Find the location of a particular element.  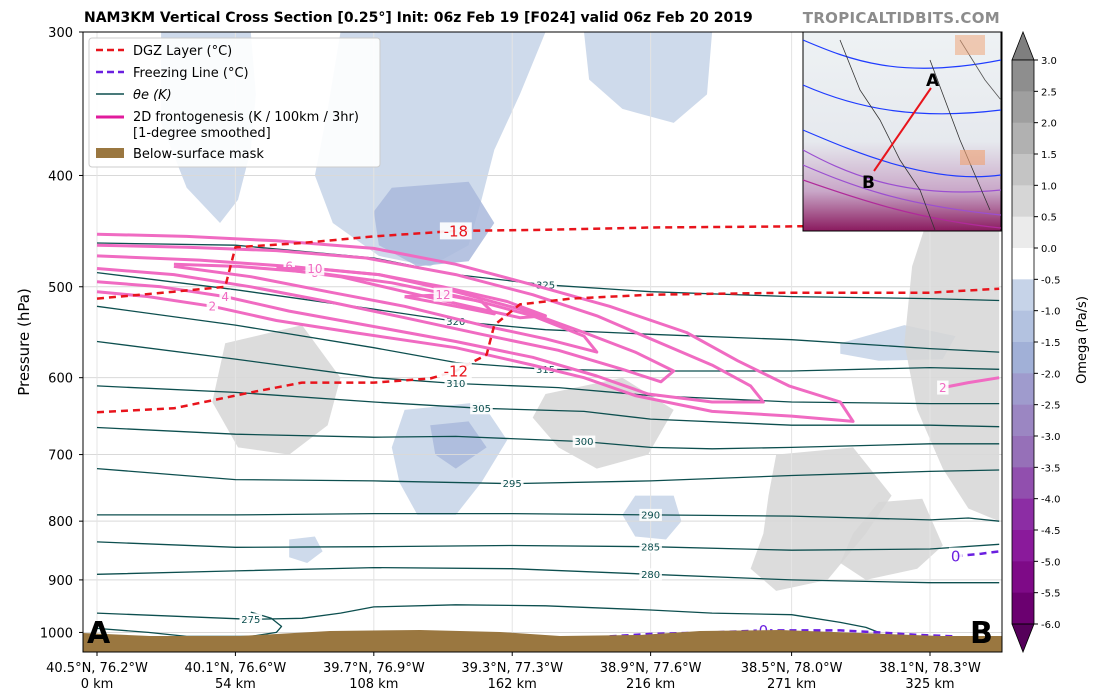

theta-e-label: 290 is located at coordinates (650, 515).